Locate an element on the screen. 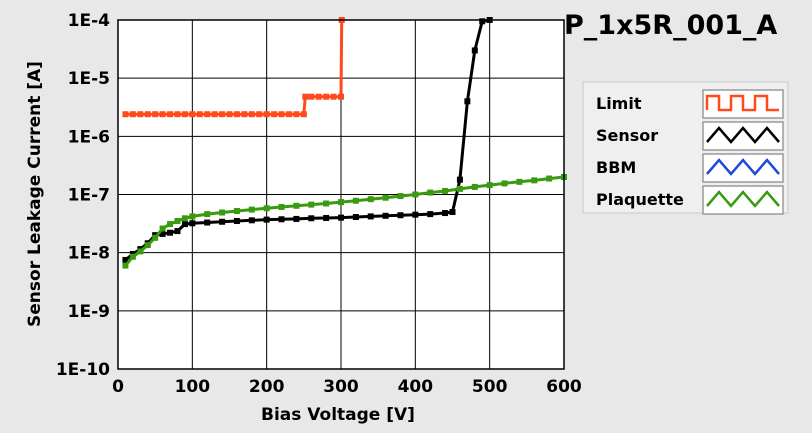  data-point-limit: Limit: 110 V, 2.40e-6 A is located at coordinates (199, 114).